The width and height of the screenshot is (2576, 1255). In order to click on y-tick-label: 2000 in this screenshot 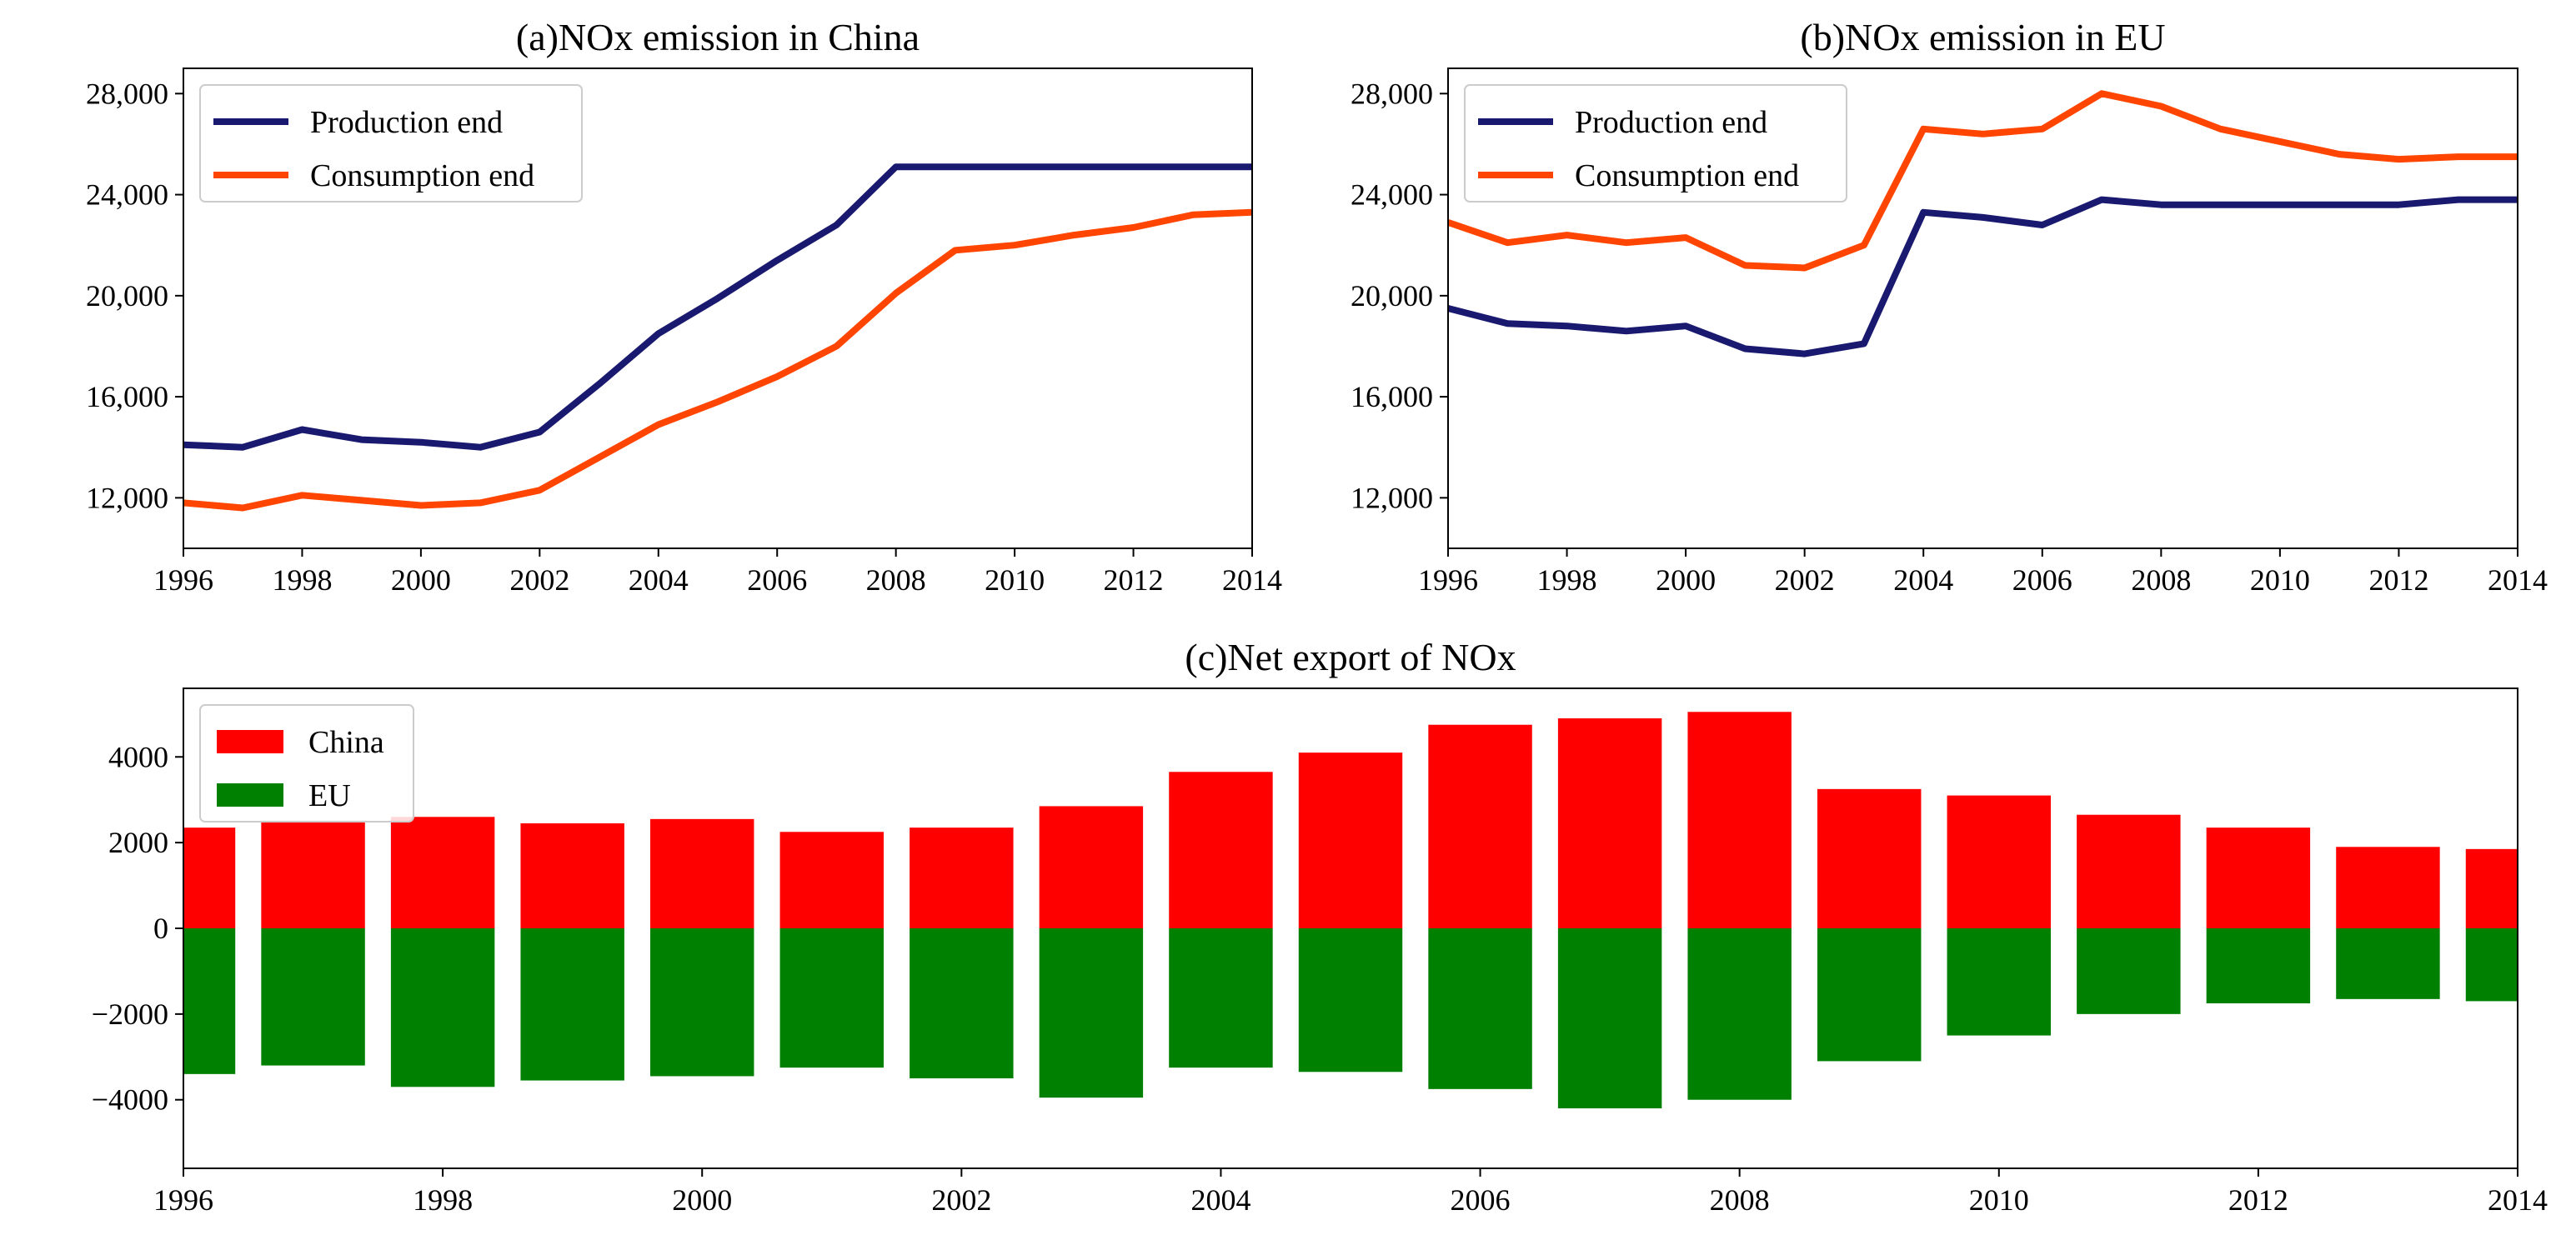, I will do `click(138, 842)`.